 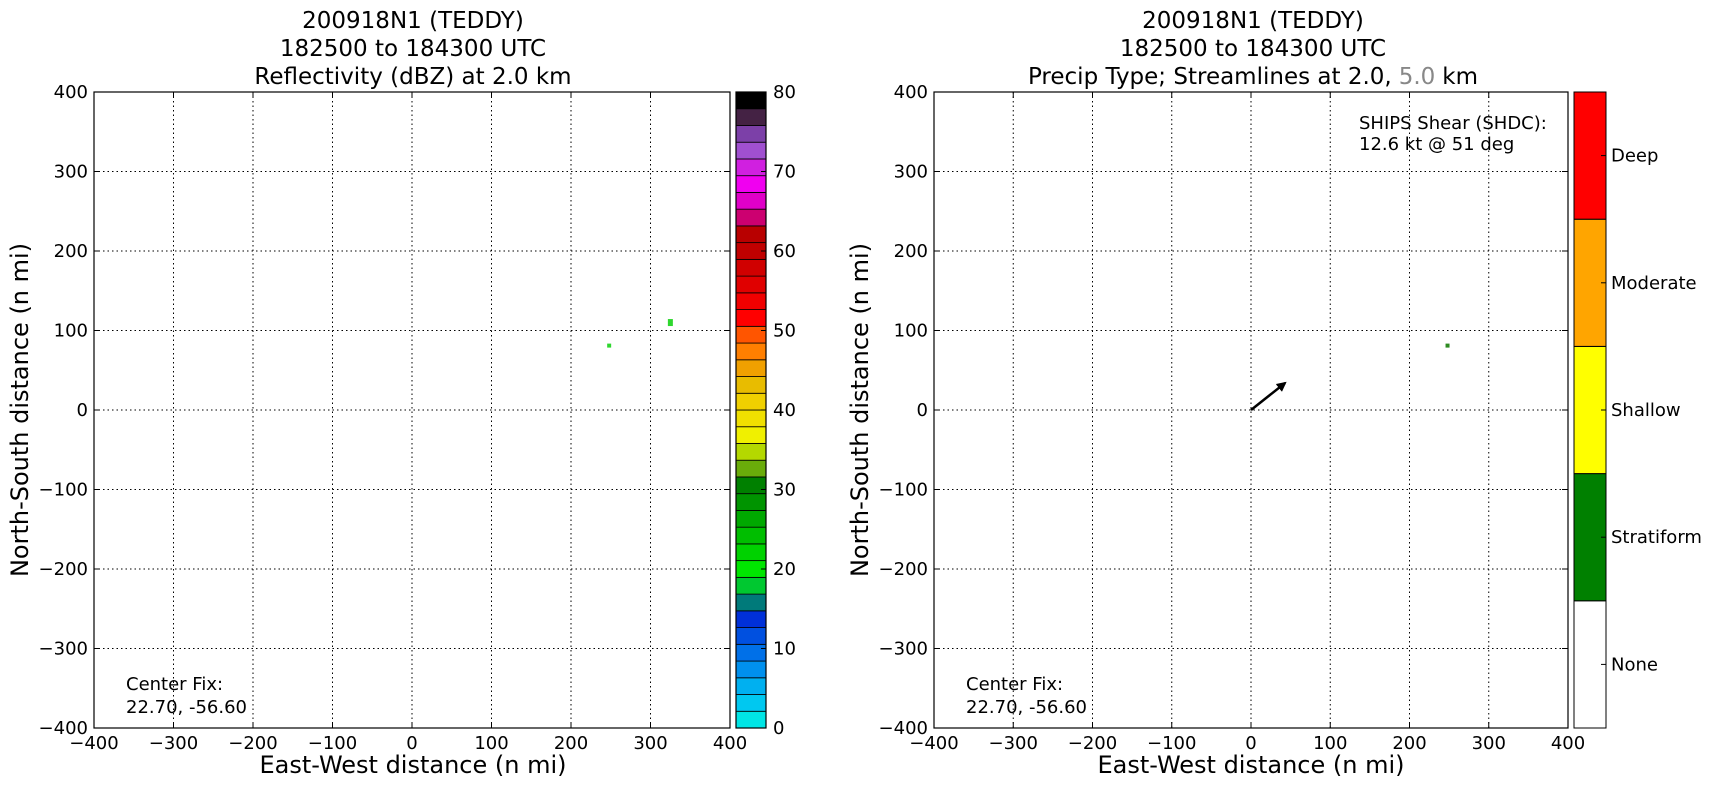 I want to click on right-x-tick-label: 300, so click(x=1489, y=743).